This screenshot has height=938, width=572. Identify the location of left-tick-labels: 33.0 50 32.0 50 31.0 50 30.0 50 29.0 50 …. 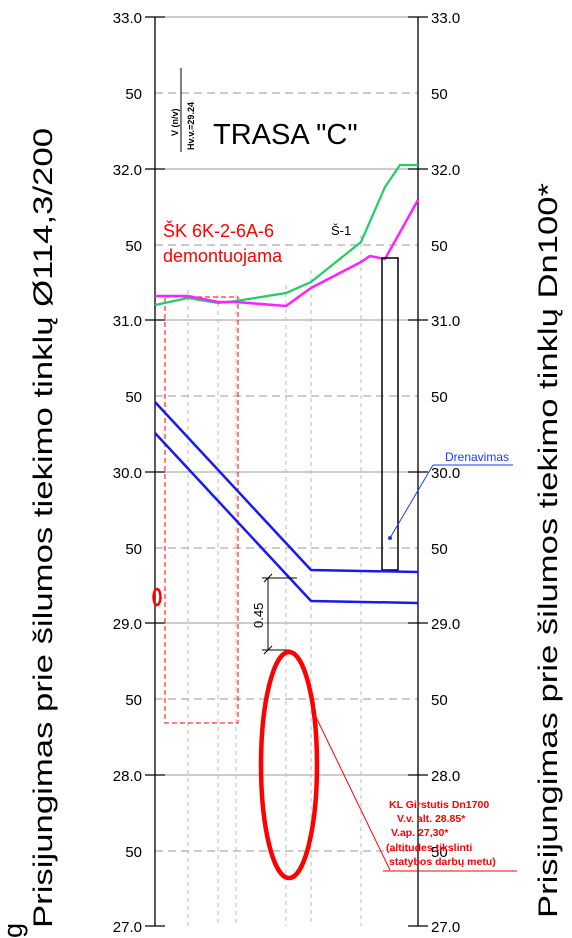
(127, 473).